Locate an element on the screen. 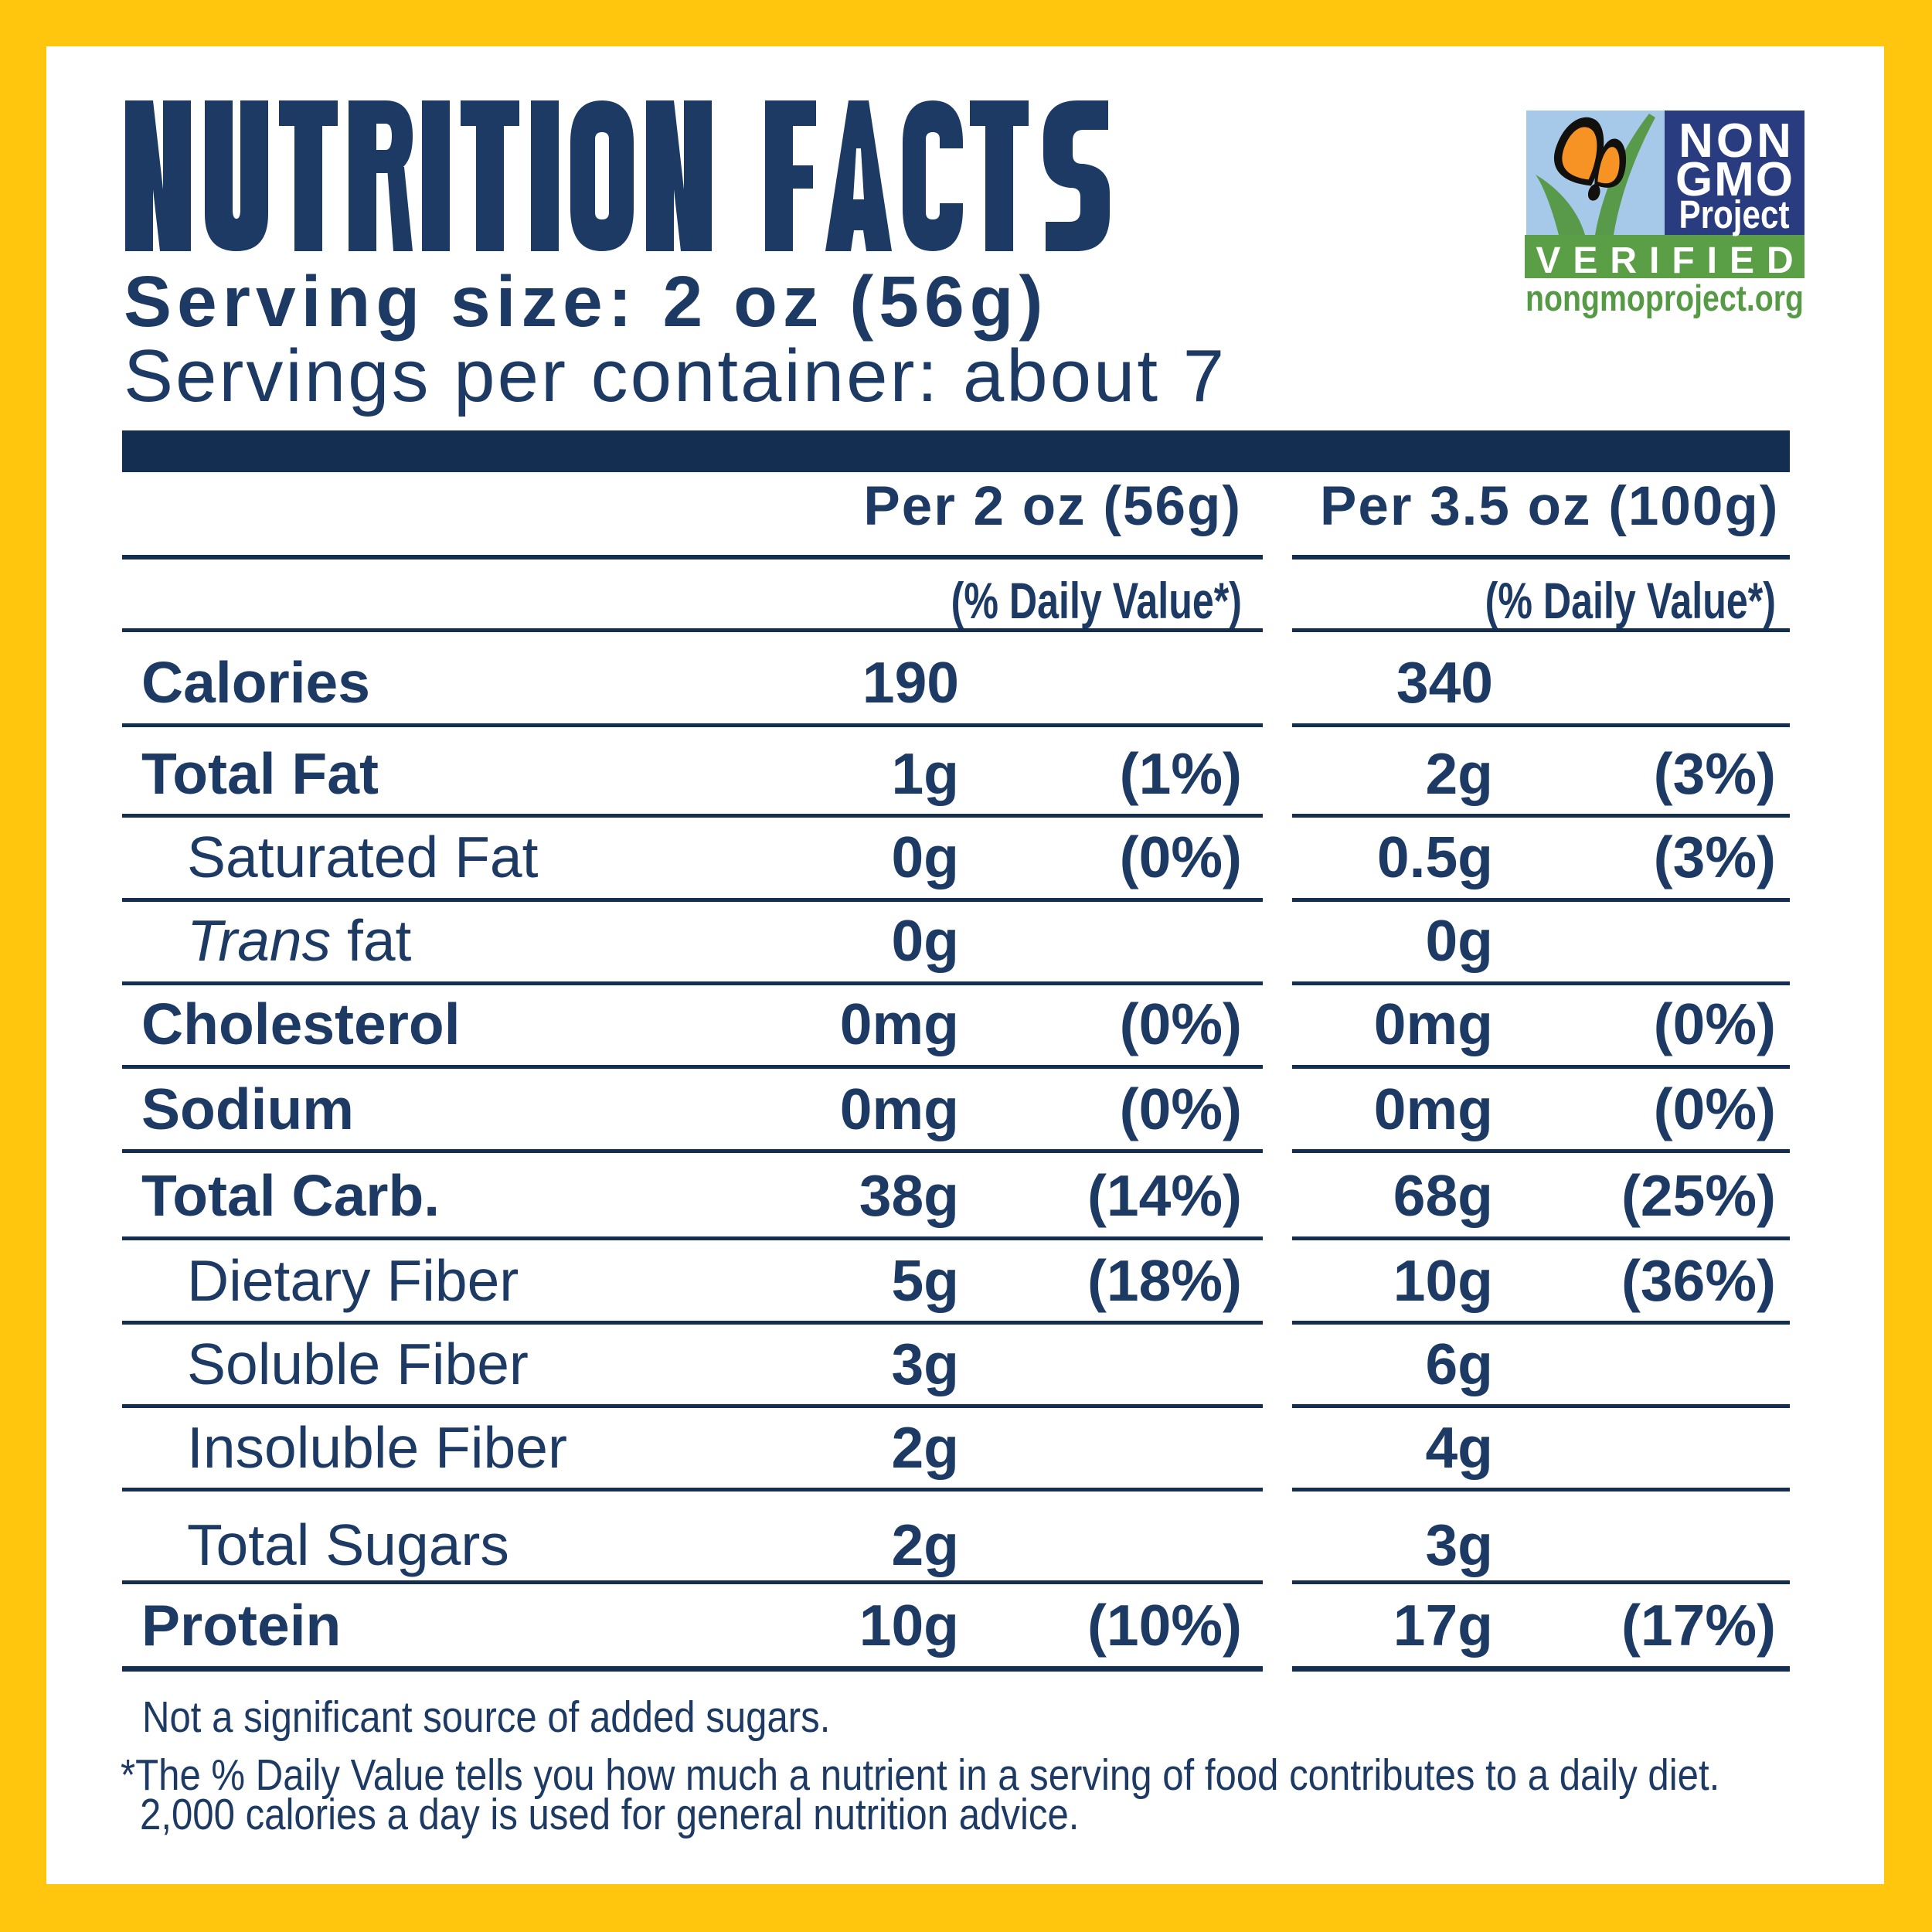  svg-text: Project is located at coordinates (1735, 214).